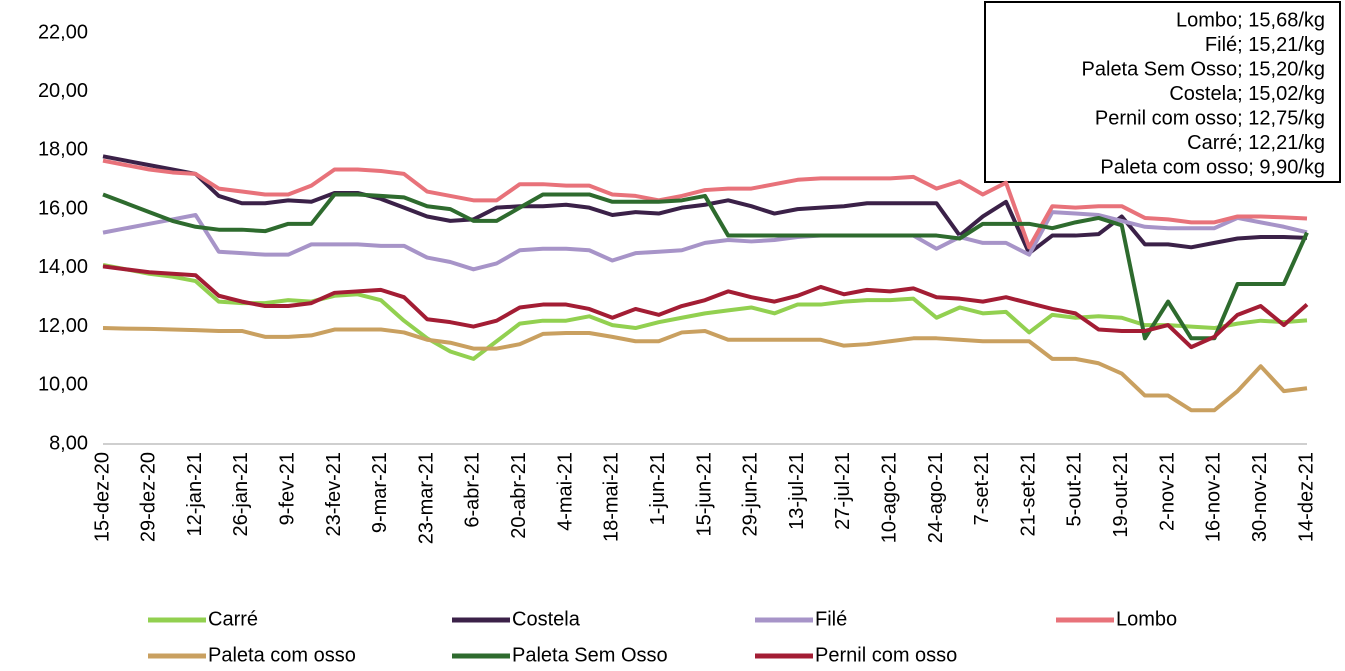  I want to click on x-tick-label: 7-set-21, so click(982, 488).